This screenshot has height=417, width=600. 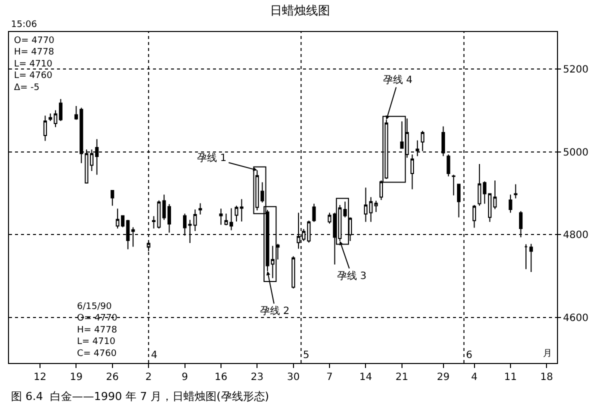 What do you see at coordinates (575, 236) in the screenshot?
I see `y-tick-label: 4800` at bounding box center [575, 236].